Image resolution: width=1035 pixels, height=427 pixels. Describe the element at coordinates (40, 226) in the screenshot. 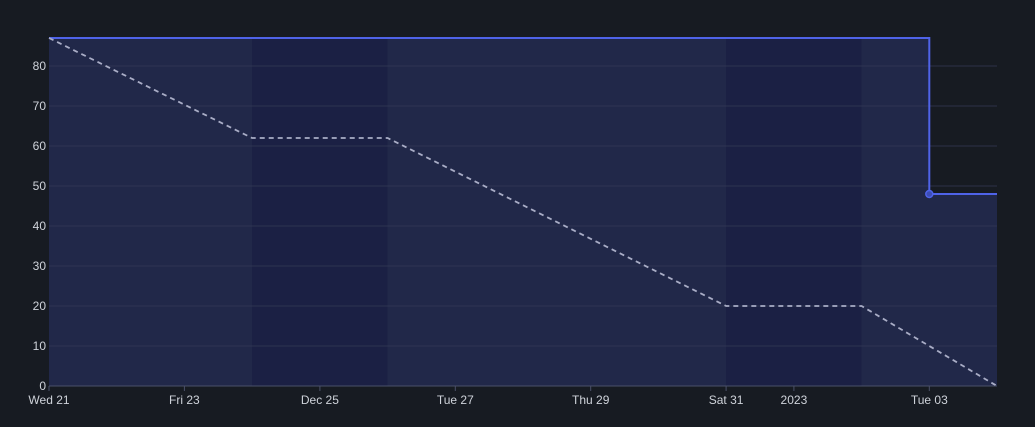

I see `y-tick-label: 40` at that location.